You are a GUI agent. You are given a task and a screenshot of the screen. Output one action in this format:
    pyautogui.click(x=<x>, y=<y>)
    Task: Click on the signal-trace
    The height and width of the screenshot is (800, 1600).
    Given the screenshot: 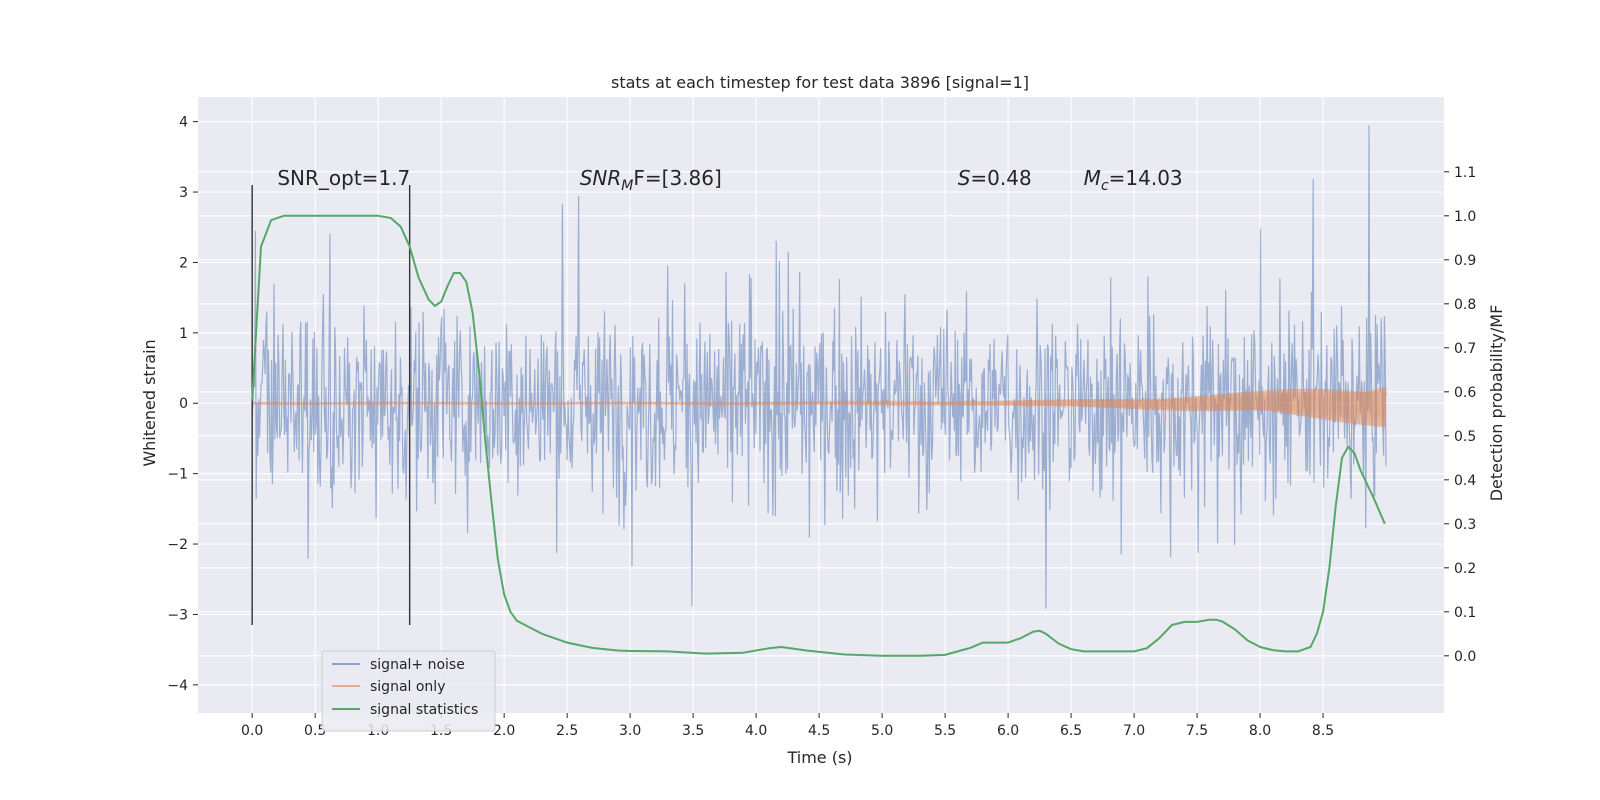 What is the action you would take?
    pyautogui.click(x=819, y=407)
    